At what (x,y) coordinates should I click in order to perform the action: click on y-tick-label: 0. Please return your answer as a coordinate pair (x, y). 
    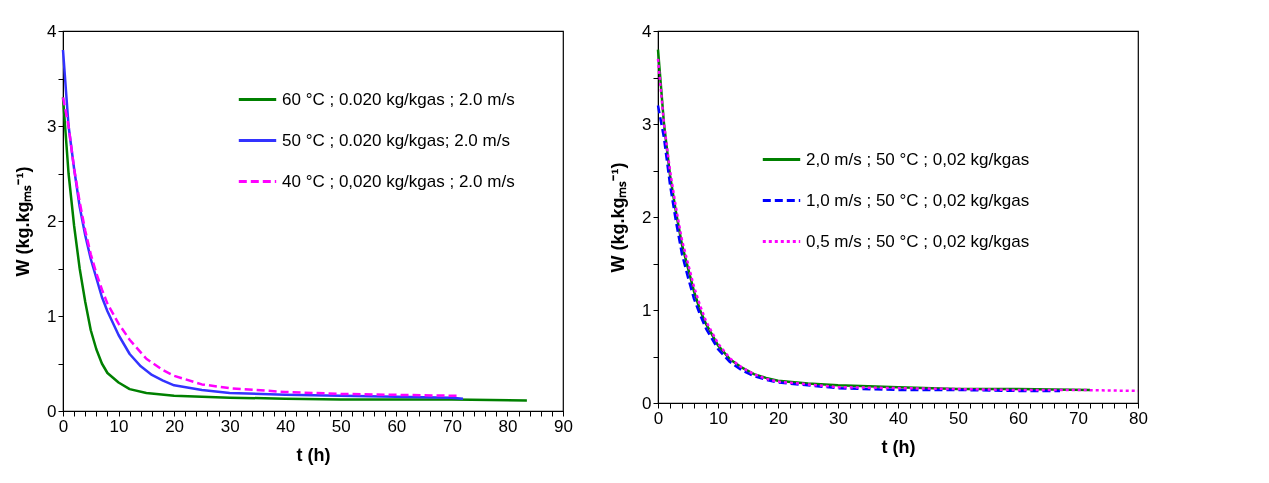
    Looking at the image, I should click on (647, 403).